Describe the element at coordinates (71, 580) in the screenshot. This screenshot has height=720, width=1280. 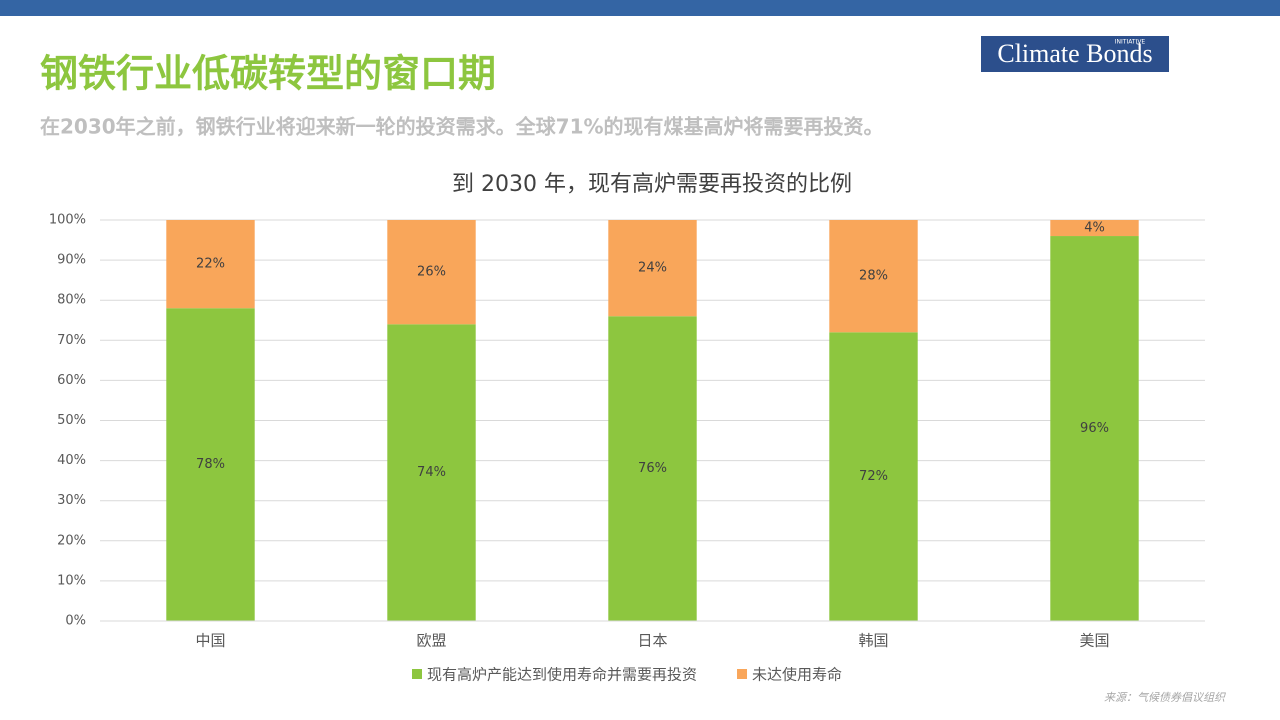
I see `y-tick-label: 10%` at that location.